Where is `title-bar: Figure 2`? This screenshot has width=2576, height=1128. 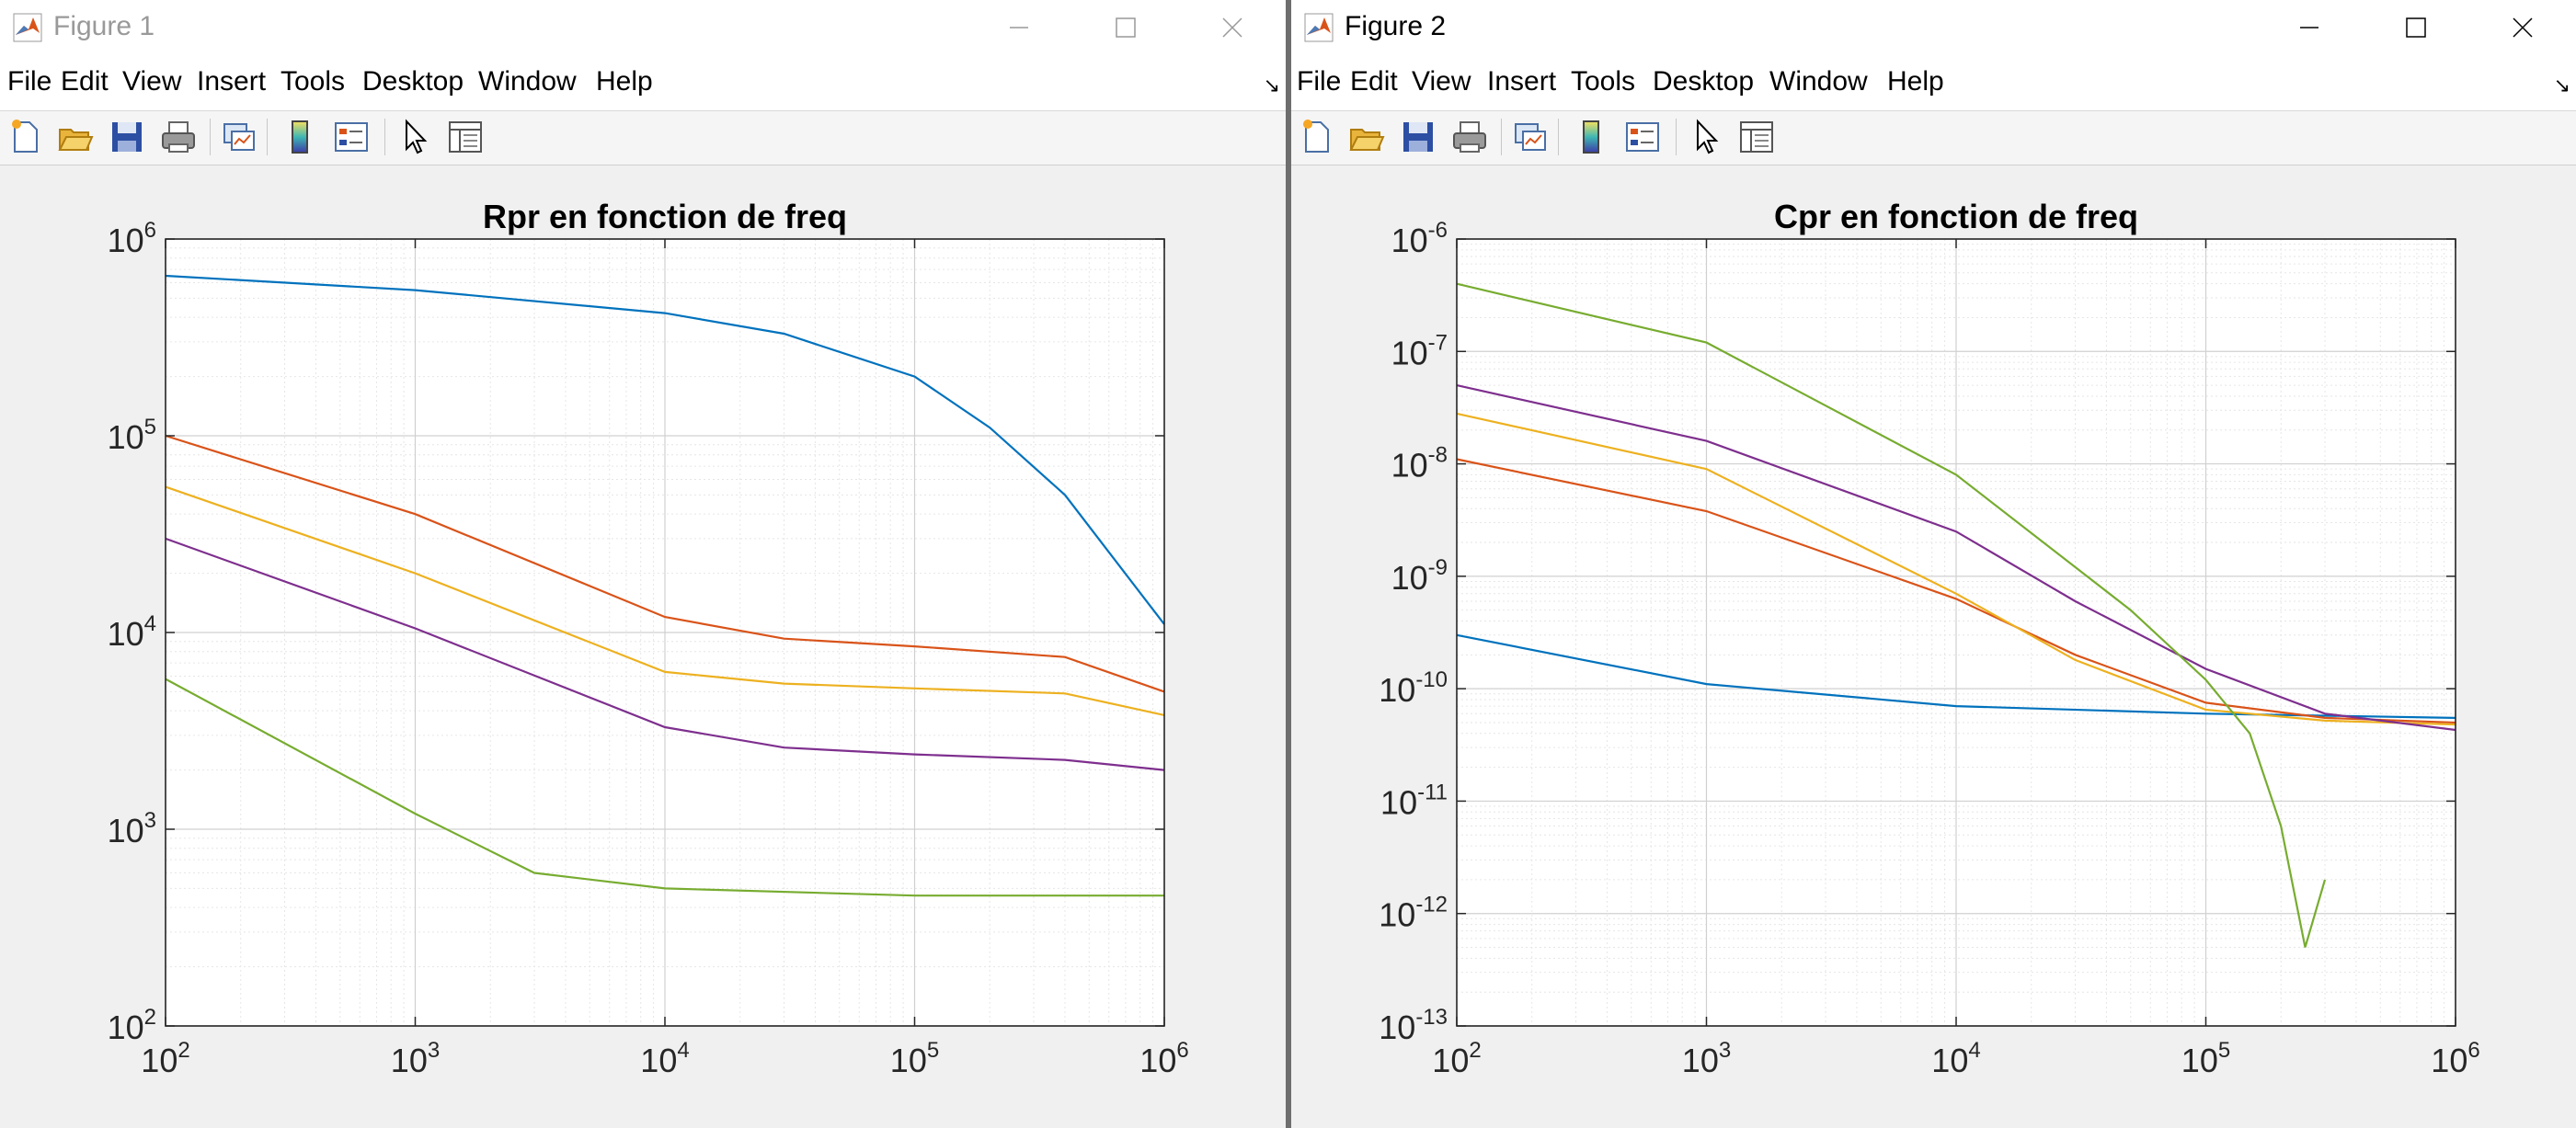 title-bar: Figure 2 is located at coordinates (1934, 28).